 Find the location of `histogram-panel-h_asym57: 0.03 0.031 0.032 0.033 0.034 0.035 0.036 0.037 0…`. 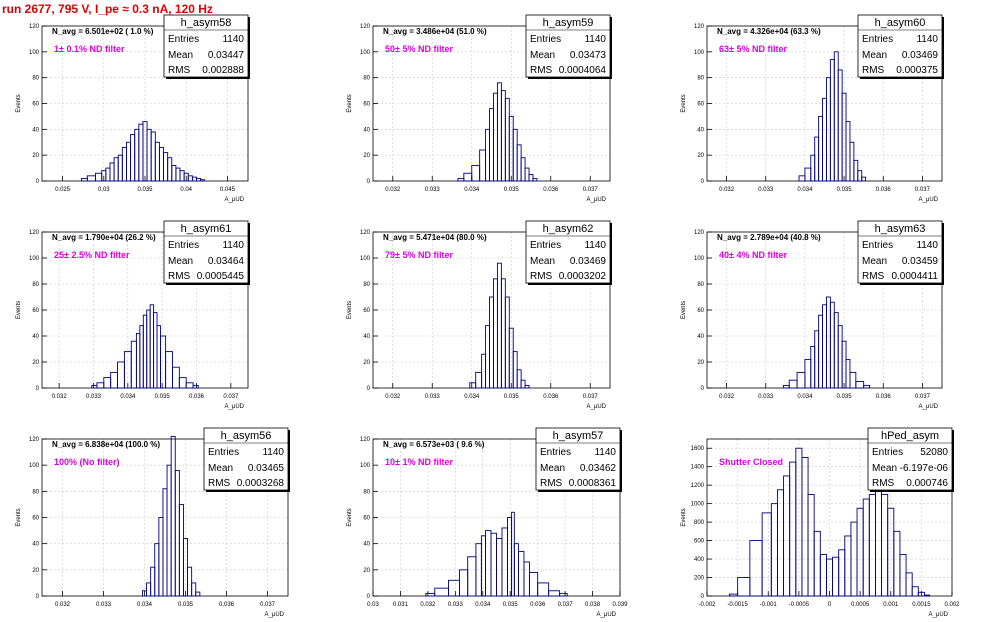

histogram-panel-h_asym57: 0.03 0.031 0.032 0.033 0.034 0.035 0.036 0.037 0… is located at coordinates (487, 522).